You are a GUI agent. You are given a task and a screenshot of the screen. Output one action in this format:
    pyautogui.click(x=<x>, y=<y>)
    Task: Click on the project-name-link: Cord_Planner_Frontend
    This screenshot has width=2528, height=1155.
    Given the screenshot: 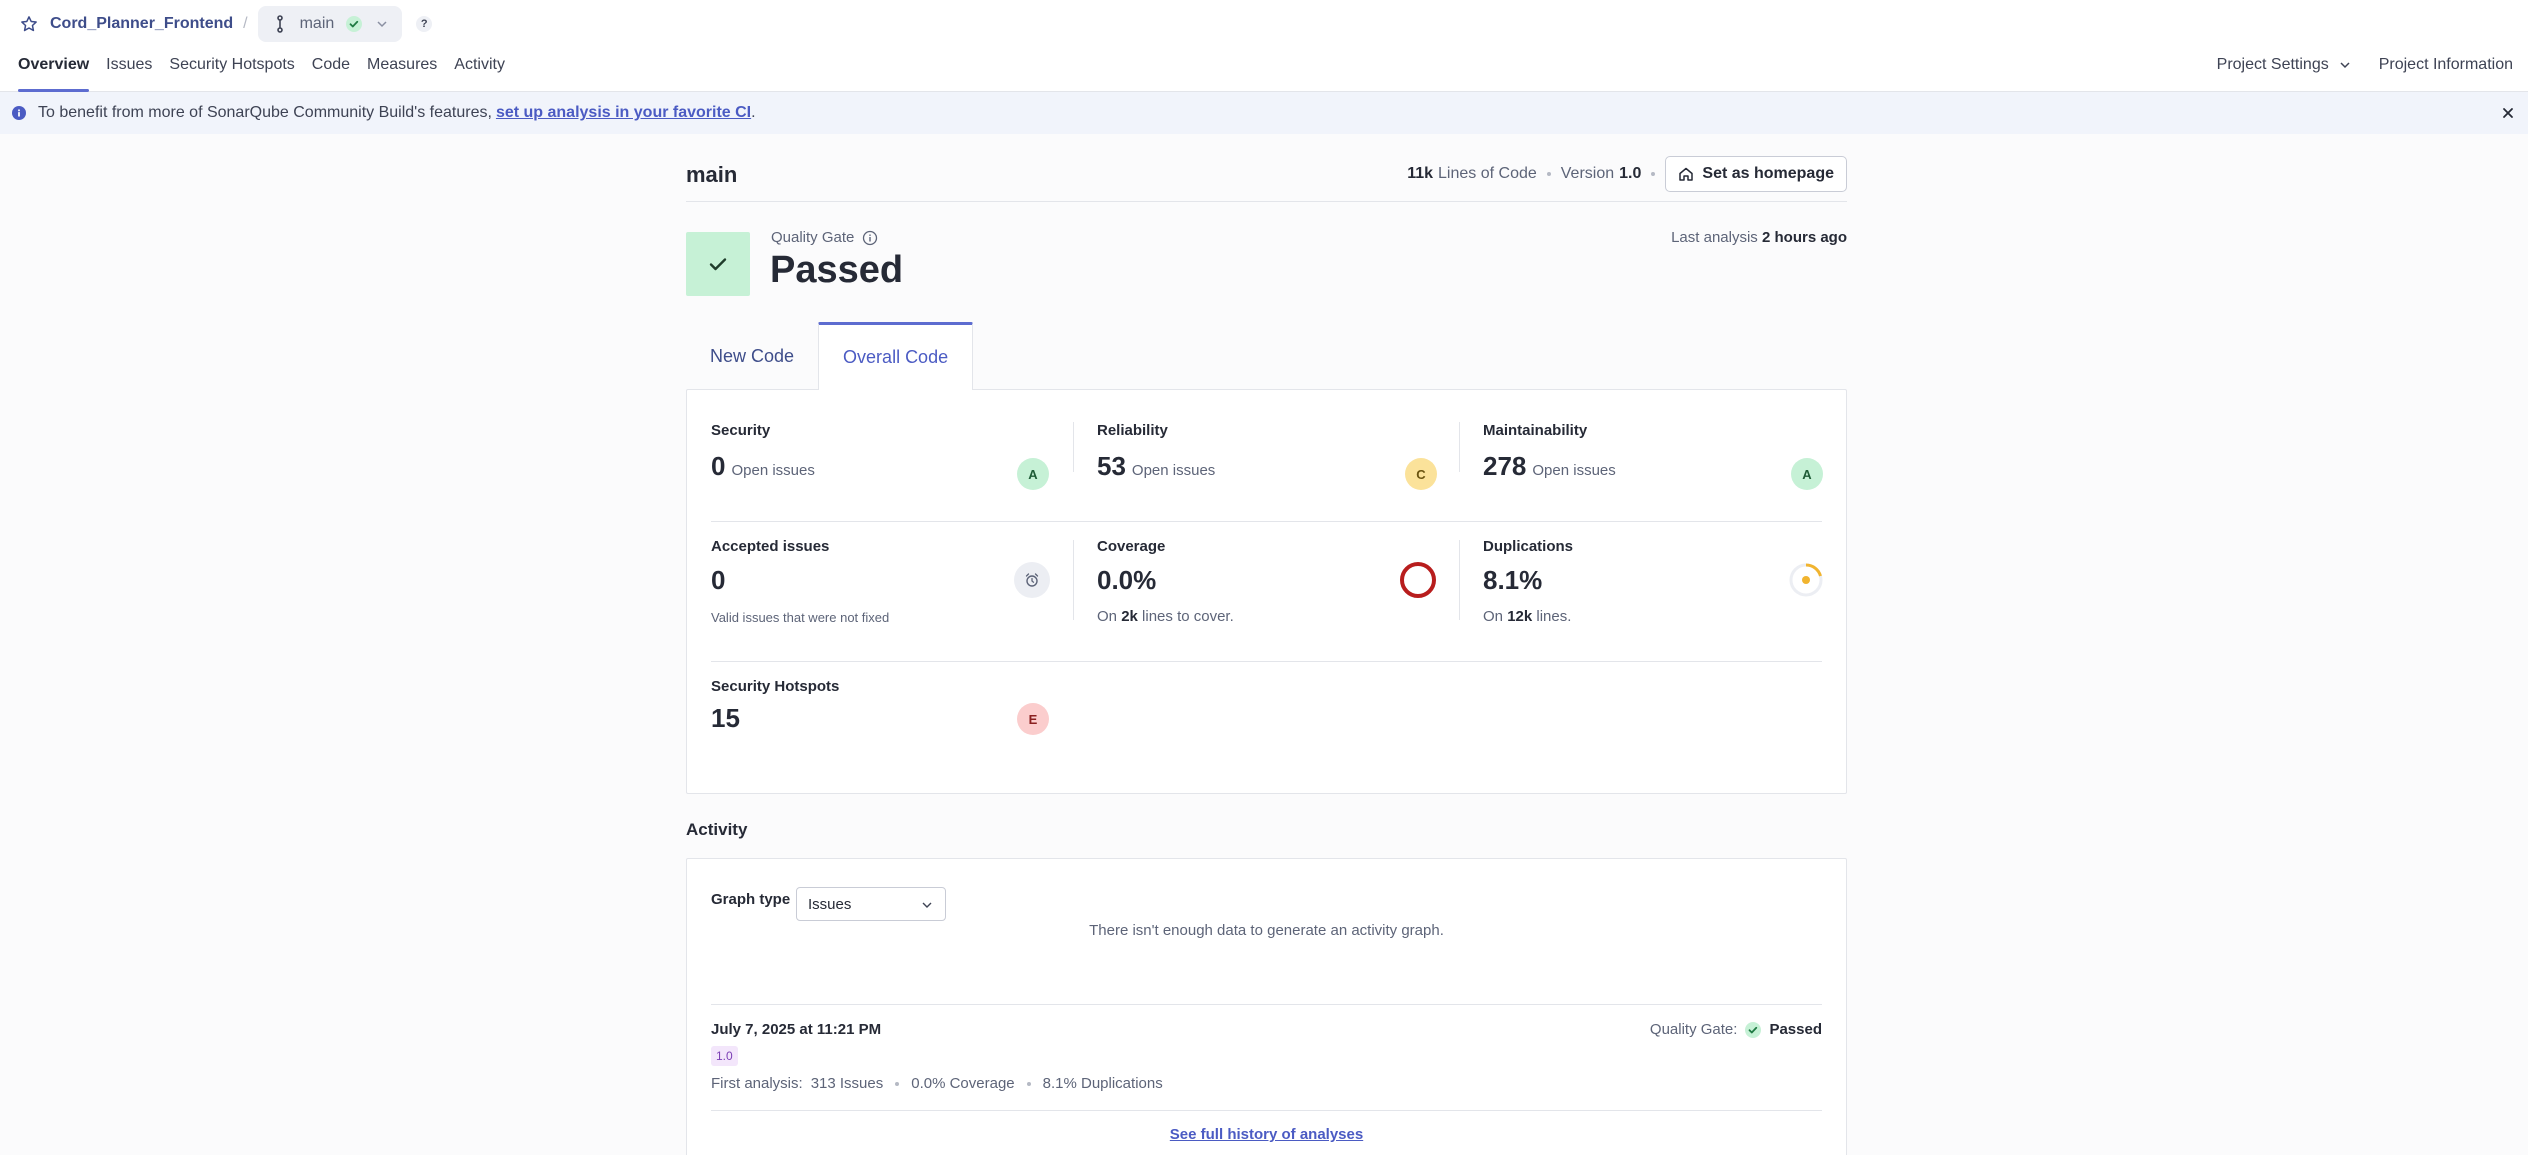 What is the action you would take?
    pyautogui.click(x=142, y=23)
    